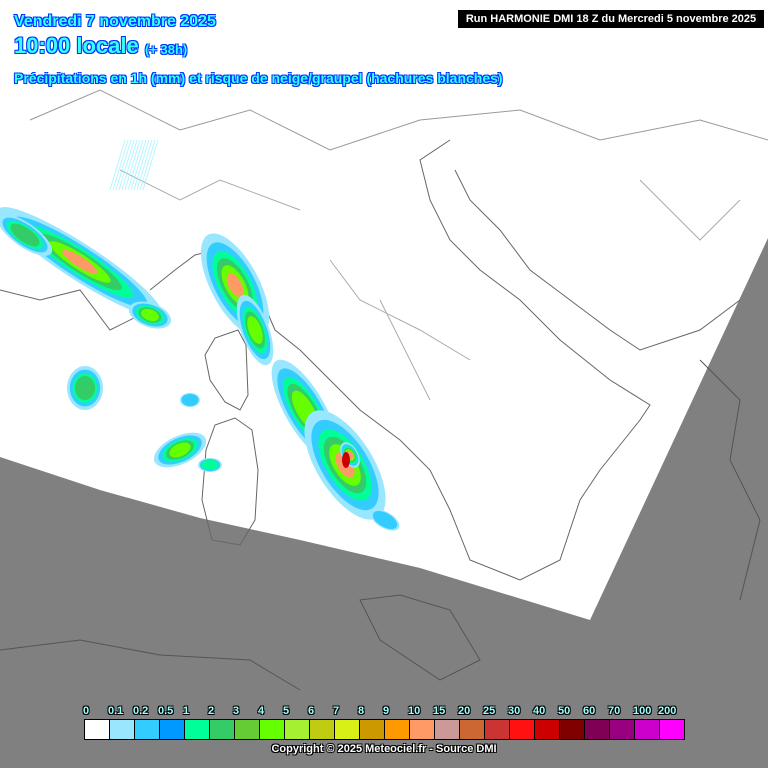 This screenshot has width=768, height=768. What do you see at coordinates (186, 711) in the screenshot?
I see `legend-label: 1` at bounding box center [186, 711].